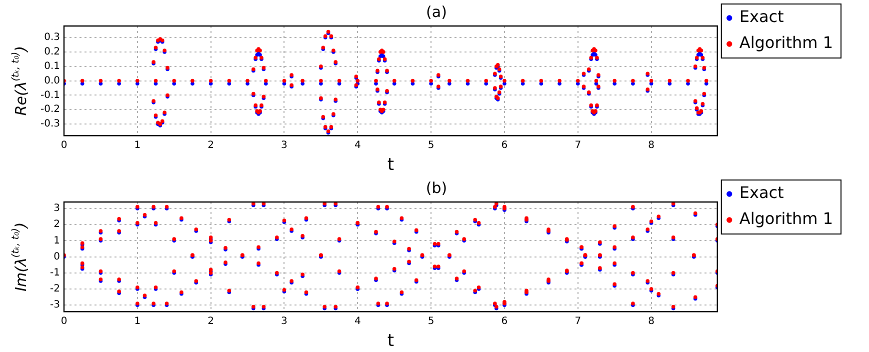 The height and width of the screenshot is (352, 869). Describe the element at coordinates (20, 81) in the screenshot. I see `y-axis-title: Re(λ(tₖ, t₀))` at that location.